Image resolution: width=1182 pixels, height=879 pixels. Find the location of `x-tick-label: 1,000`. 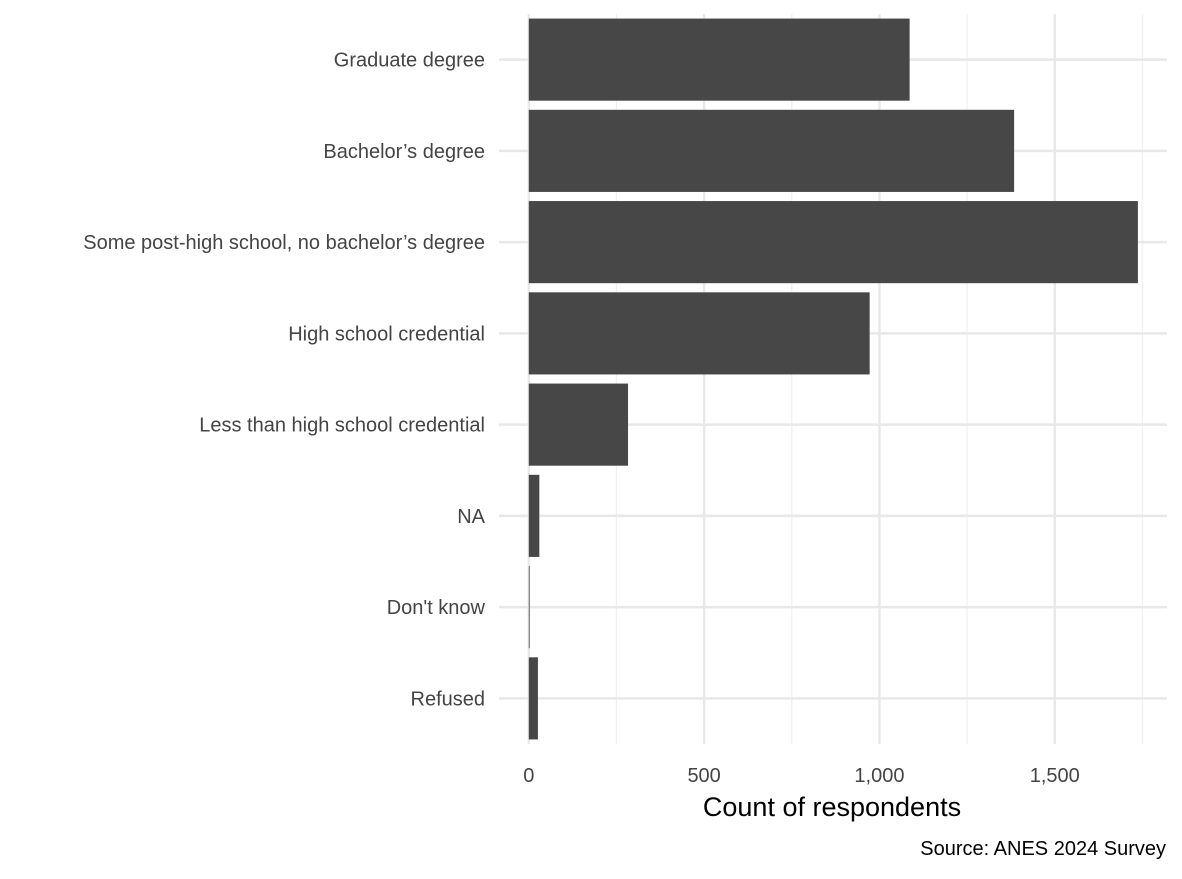

x-tick-label: 1,000 is located at coordinates (879, 776).